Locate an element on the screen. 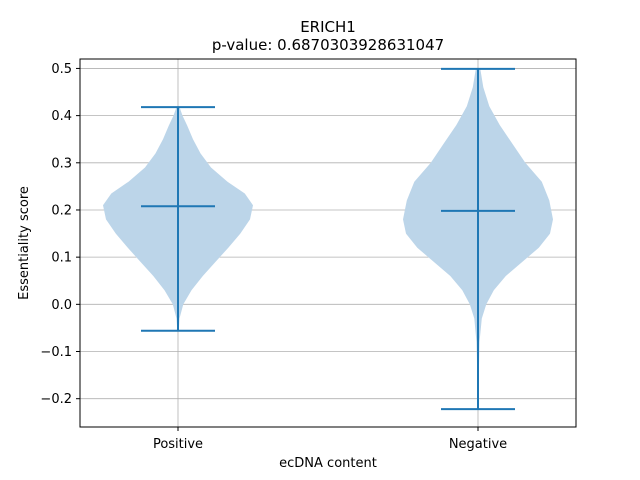 The image size is (640, 480). y-tick-label: −0.2 is located at coordinates (56, 399).